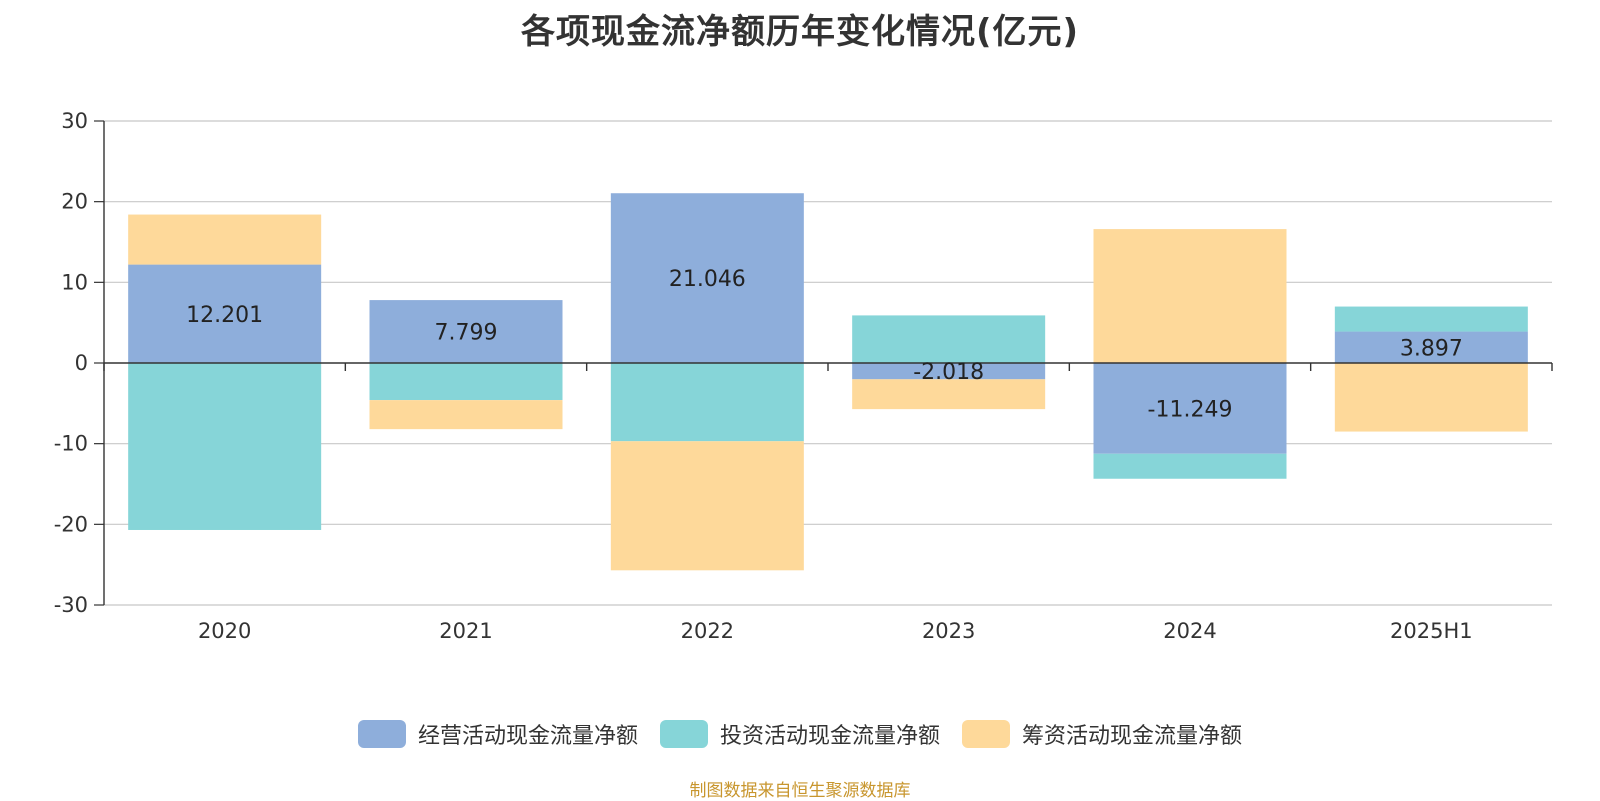  Describe the element at coordinates (800, 791) in the screenshot. I see `source-note: 制图数据来自恒生聚源数据库` at that location.